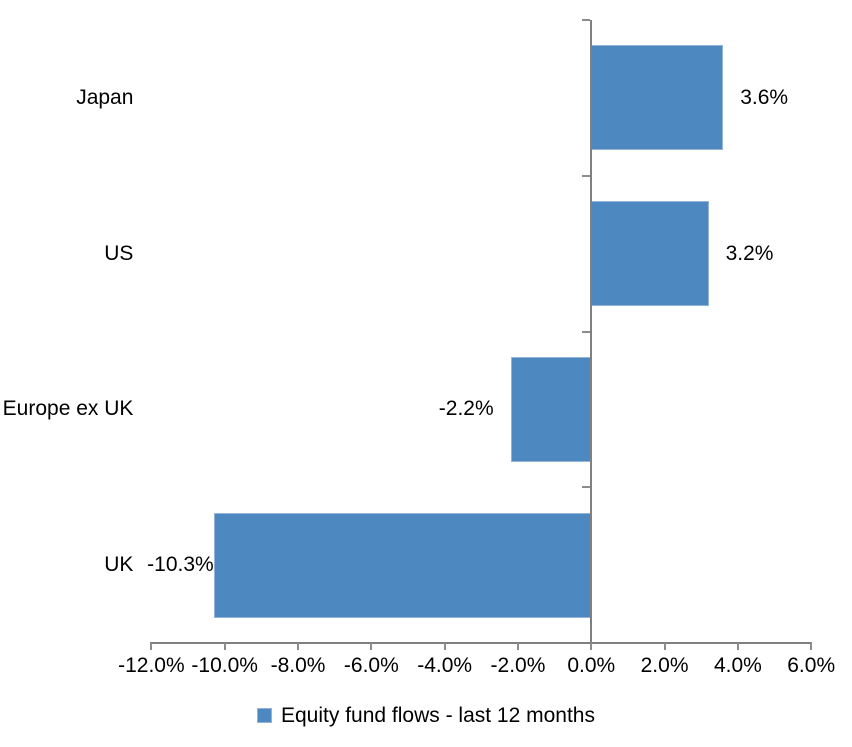  Describe the element at coordinates (466, 409) in the screenshot. I see `bar-data-label: -2.2%` at that location.